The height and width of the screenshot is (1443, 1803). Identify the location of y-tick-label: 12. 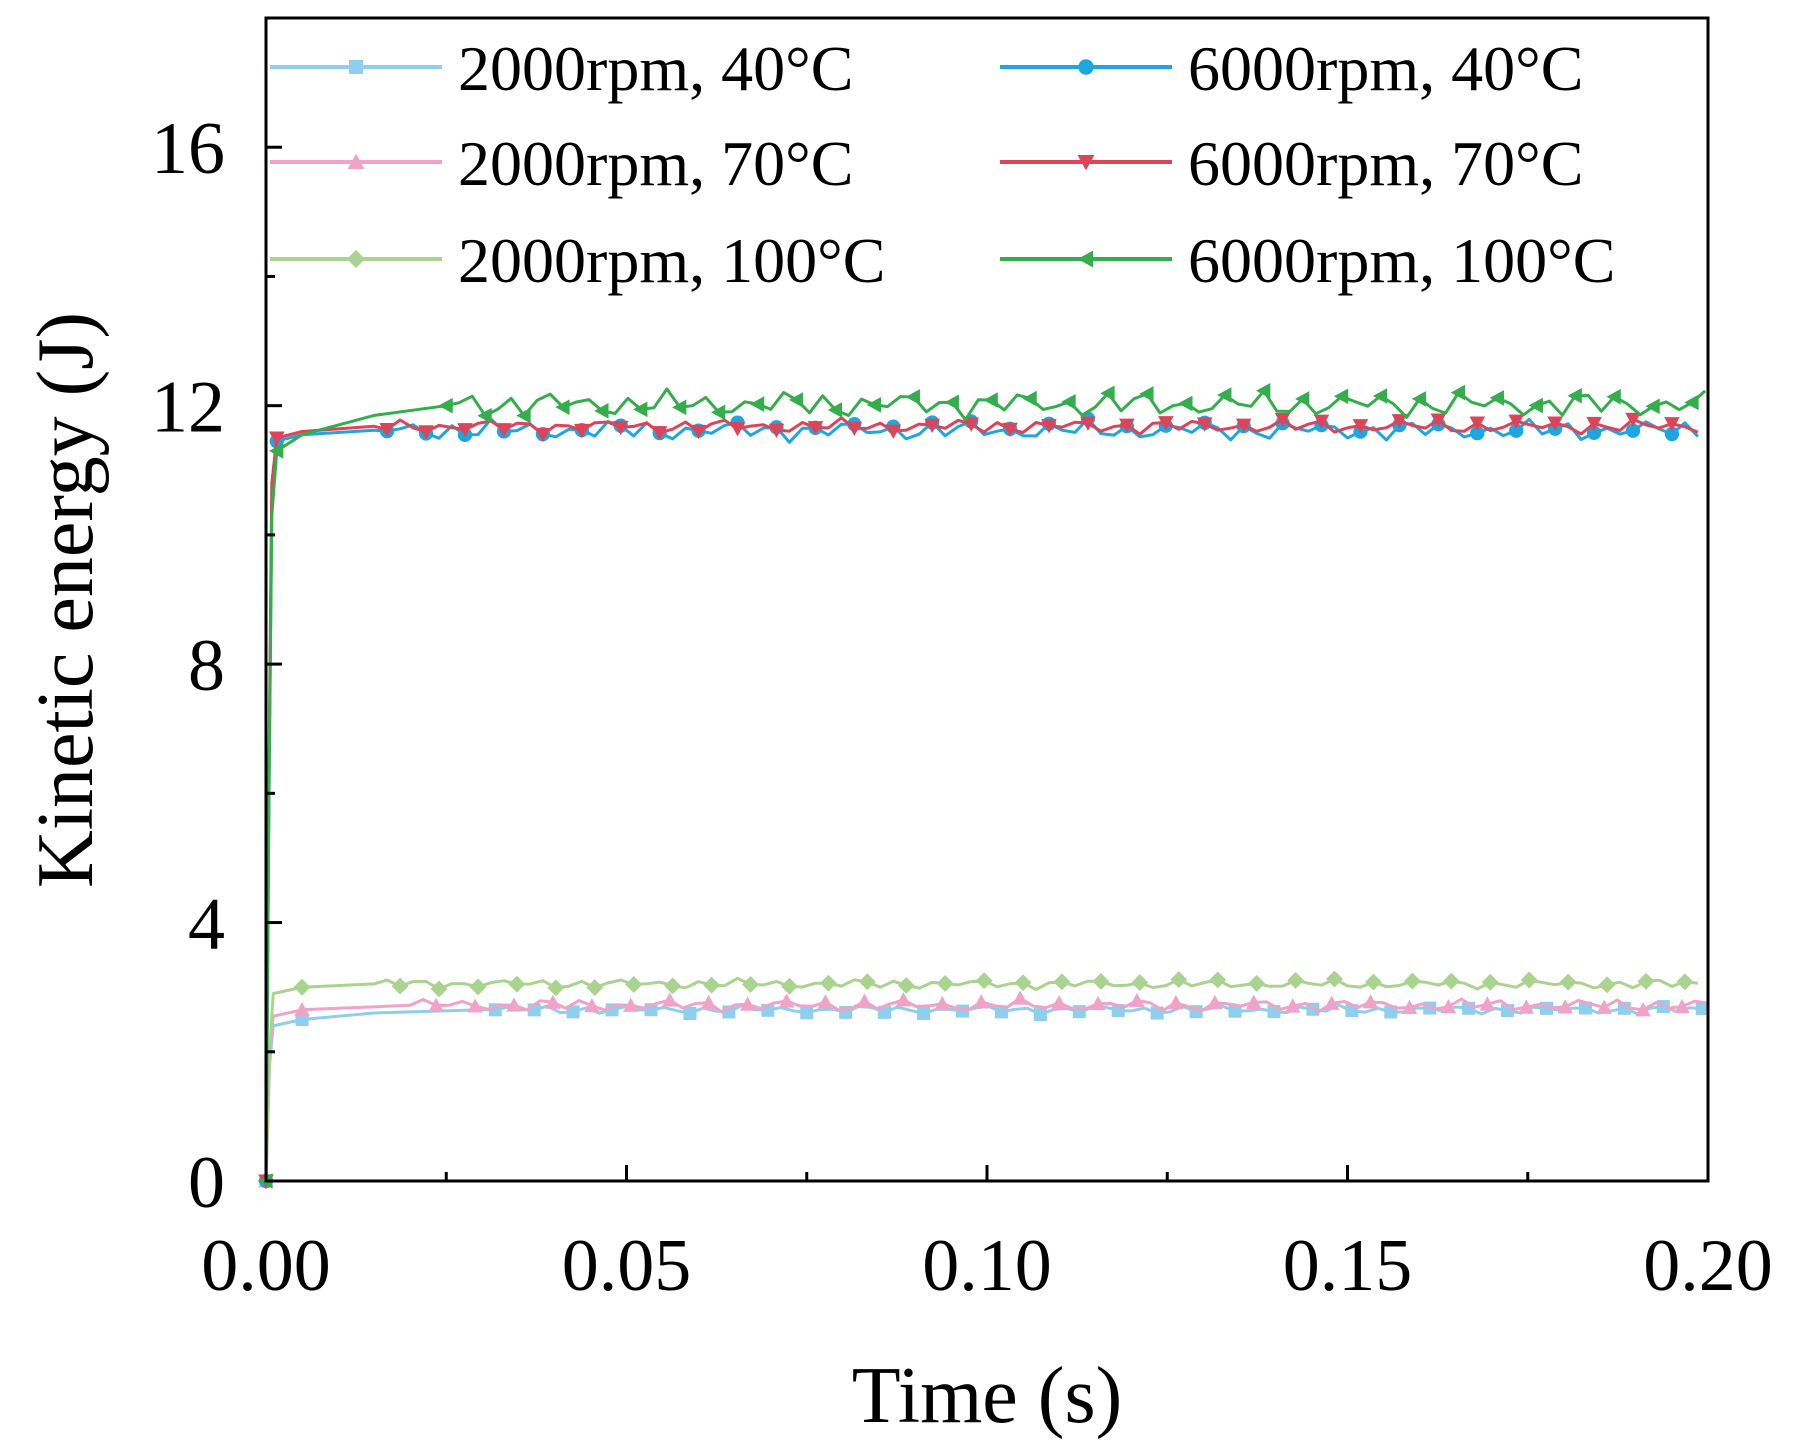
(188, 408).